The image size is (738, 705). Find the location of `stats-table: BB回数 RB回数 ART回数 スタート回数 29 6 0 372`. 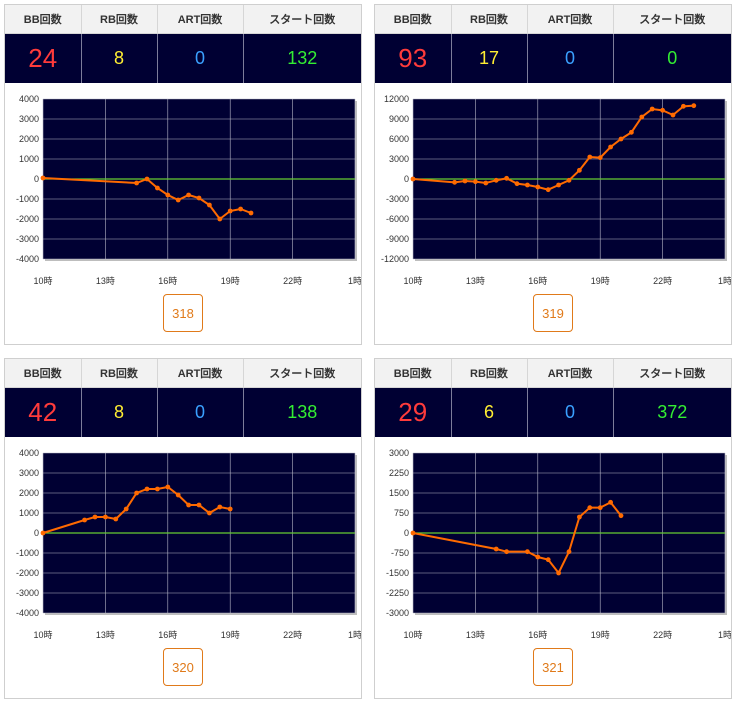

stats-table: BB回数 RB回数 ART回数 スタート回数 29 6 0 372 is located at coordinates (553, 398).